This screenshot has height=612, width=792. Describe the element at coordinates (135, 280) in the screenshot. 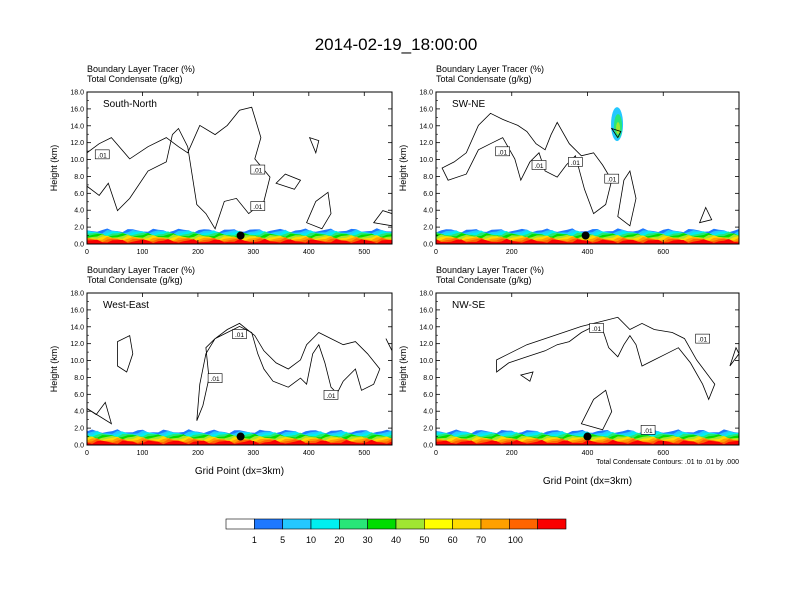

I see `panel-title-line2: Total Condensate (g/kg)` at that location.